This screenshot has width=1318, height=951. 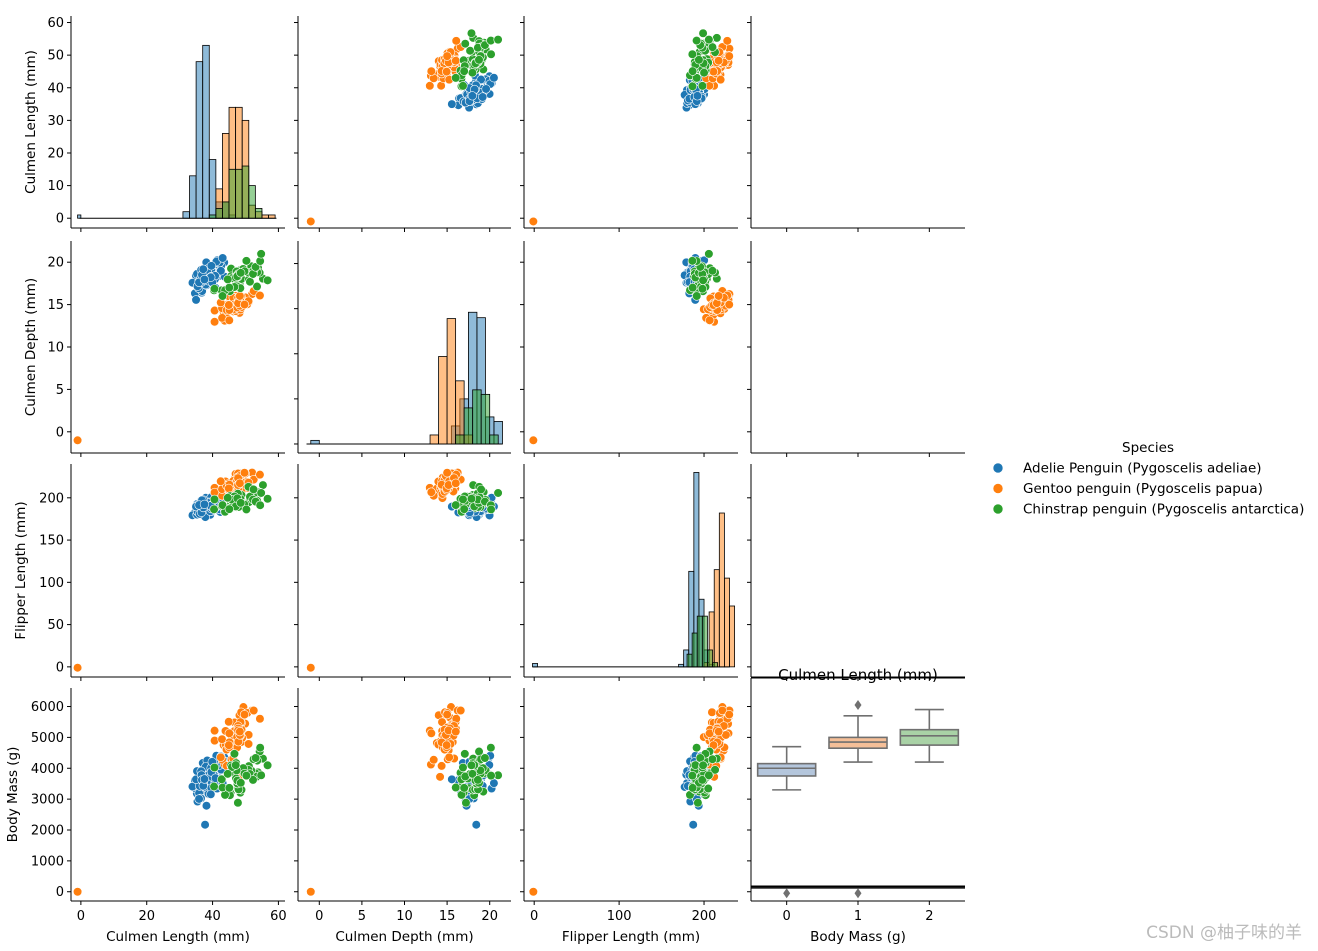 I want to click on x-axis-label: Flipper Length (mm), so click(x=631, y=937).